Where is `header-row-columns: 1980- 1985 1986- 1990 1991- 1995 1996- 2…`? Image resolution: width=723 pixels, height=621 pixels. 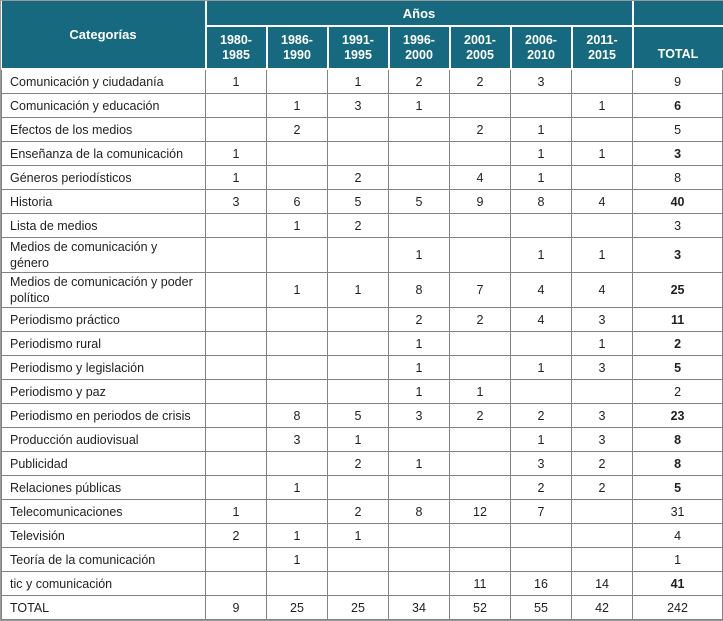 header-row-columns: 1980- 1985 1986- 1990 1991- 1995 1996- 2… is located at coordinates (362, 47).